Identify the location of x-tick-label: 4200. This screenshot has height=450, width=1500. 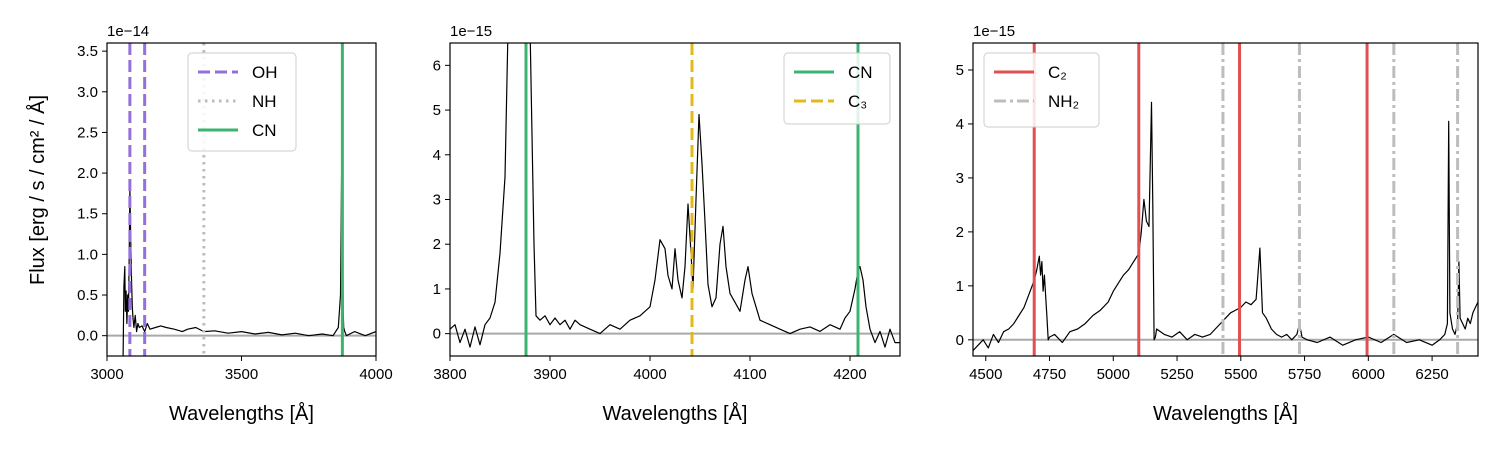
(849, 374).